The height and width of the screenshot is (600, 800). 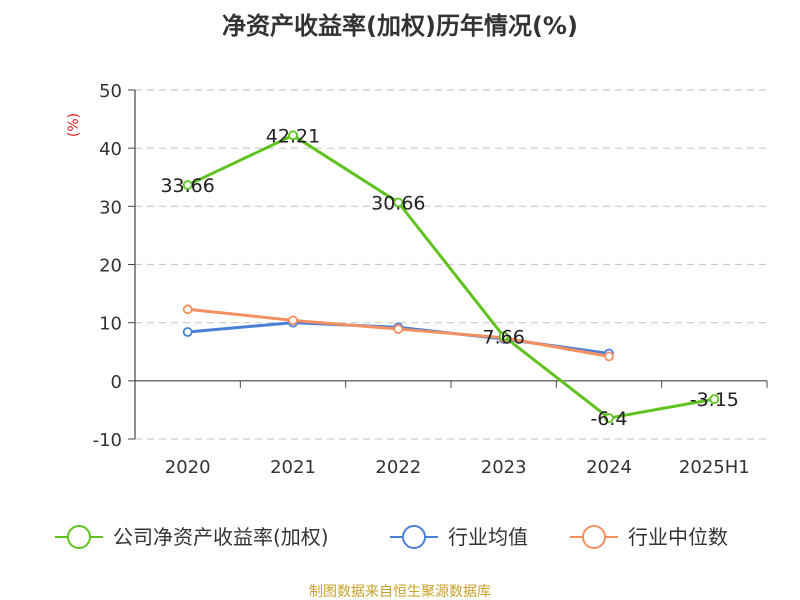 I want to click on x-tick-label: 2021, so click(x=293, y=467).